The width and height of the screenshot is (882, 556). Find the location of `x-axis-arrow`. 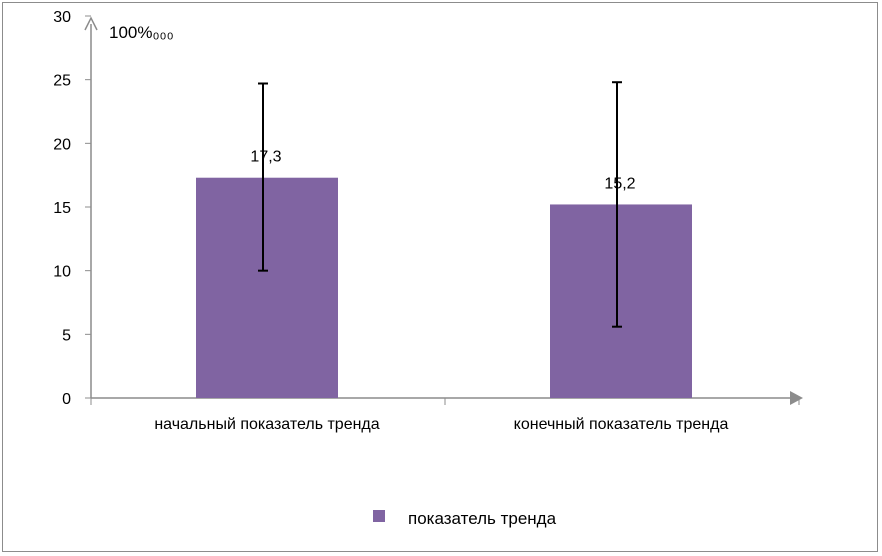

x-axis-arrow is located at coordinates (796, 398).